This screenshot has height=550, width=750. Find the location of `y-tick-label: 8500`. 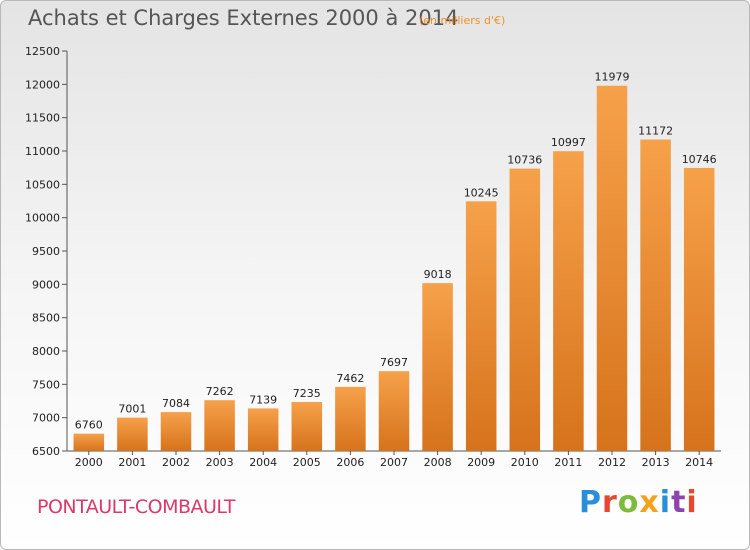

y-tick-label: 8500 is located at coordinates (46, 318).